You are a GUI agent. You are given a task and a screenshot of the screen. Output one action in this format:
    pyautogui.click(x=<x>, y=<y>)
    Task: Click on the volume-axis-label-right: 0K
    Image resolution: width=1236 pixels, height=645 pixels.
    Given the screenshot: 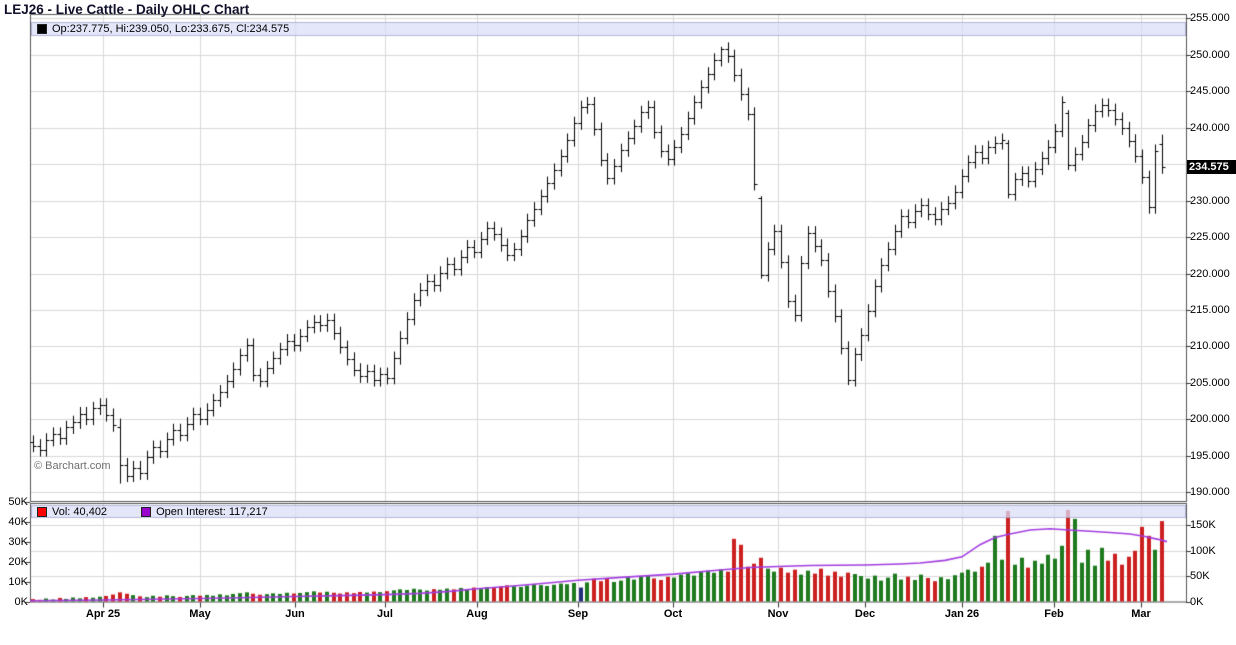 What is the action you would take?
    pyautogui.click(x=1197, y=601)
    